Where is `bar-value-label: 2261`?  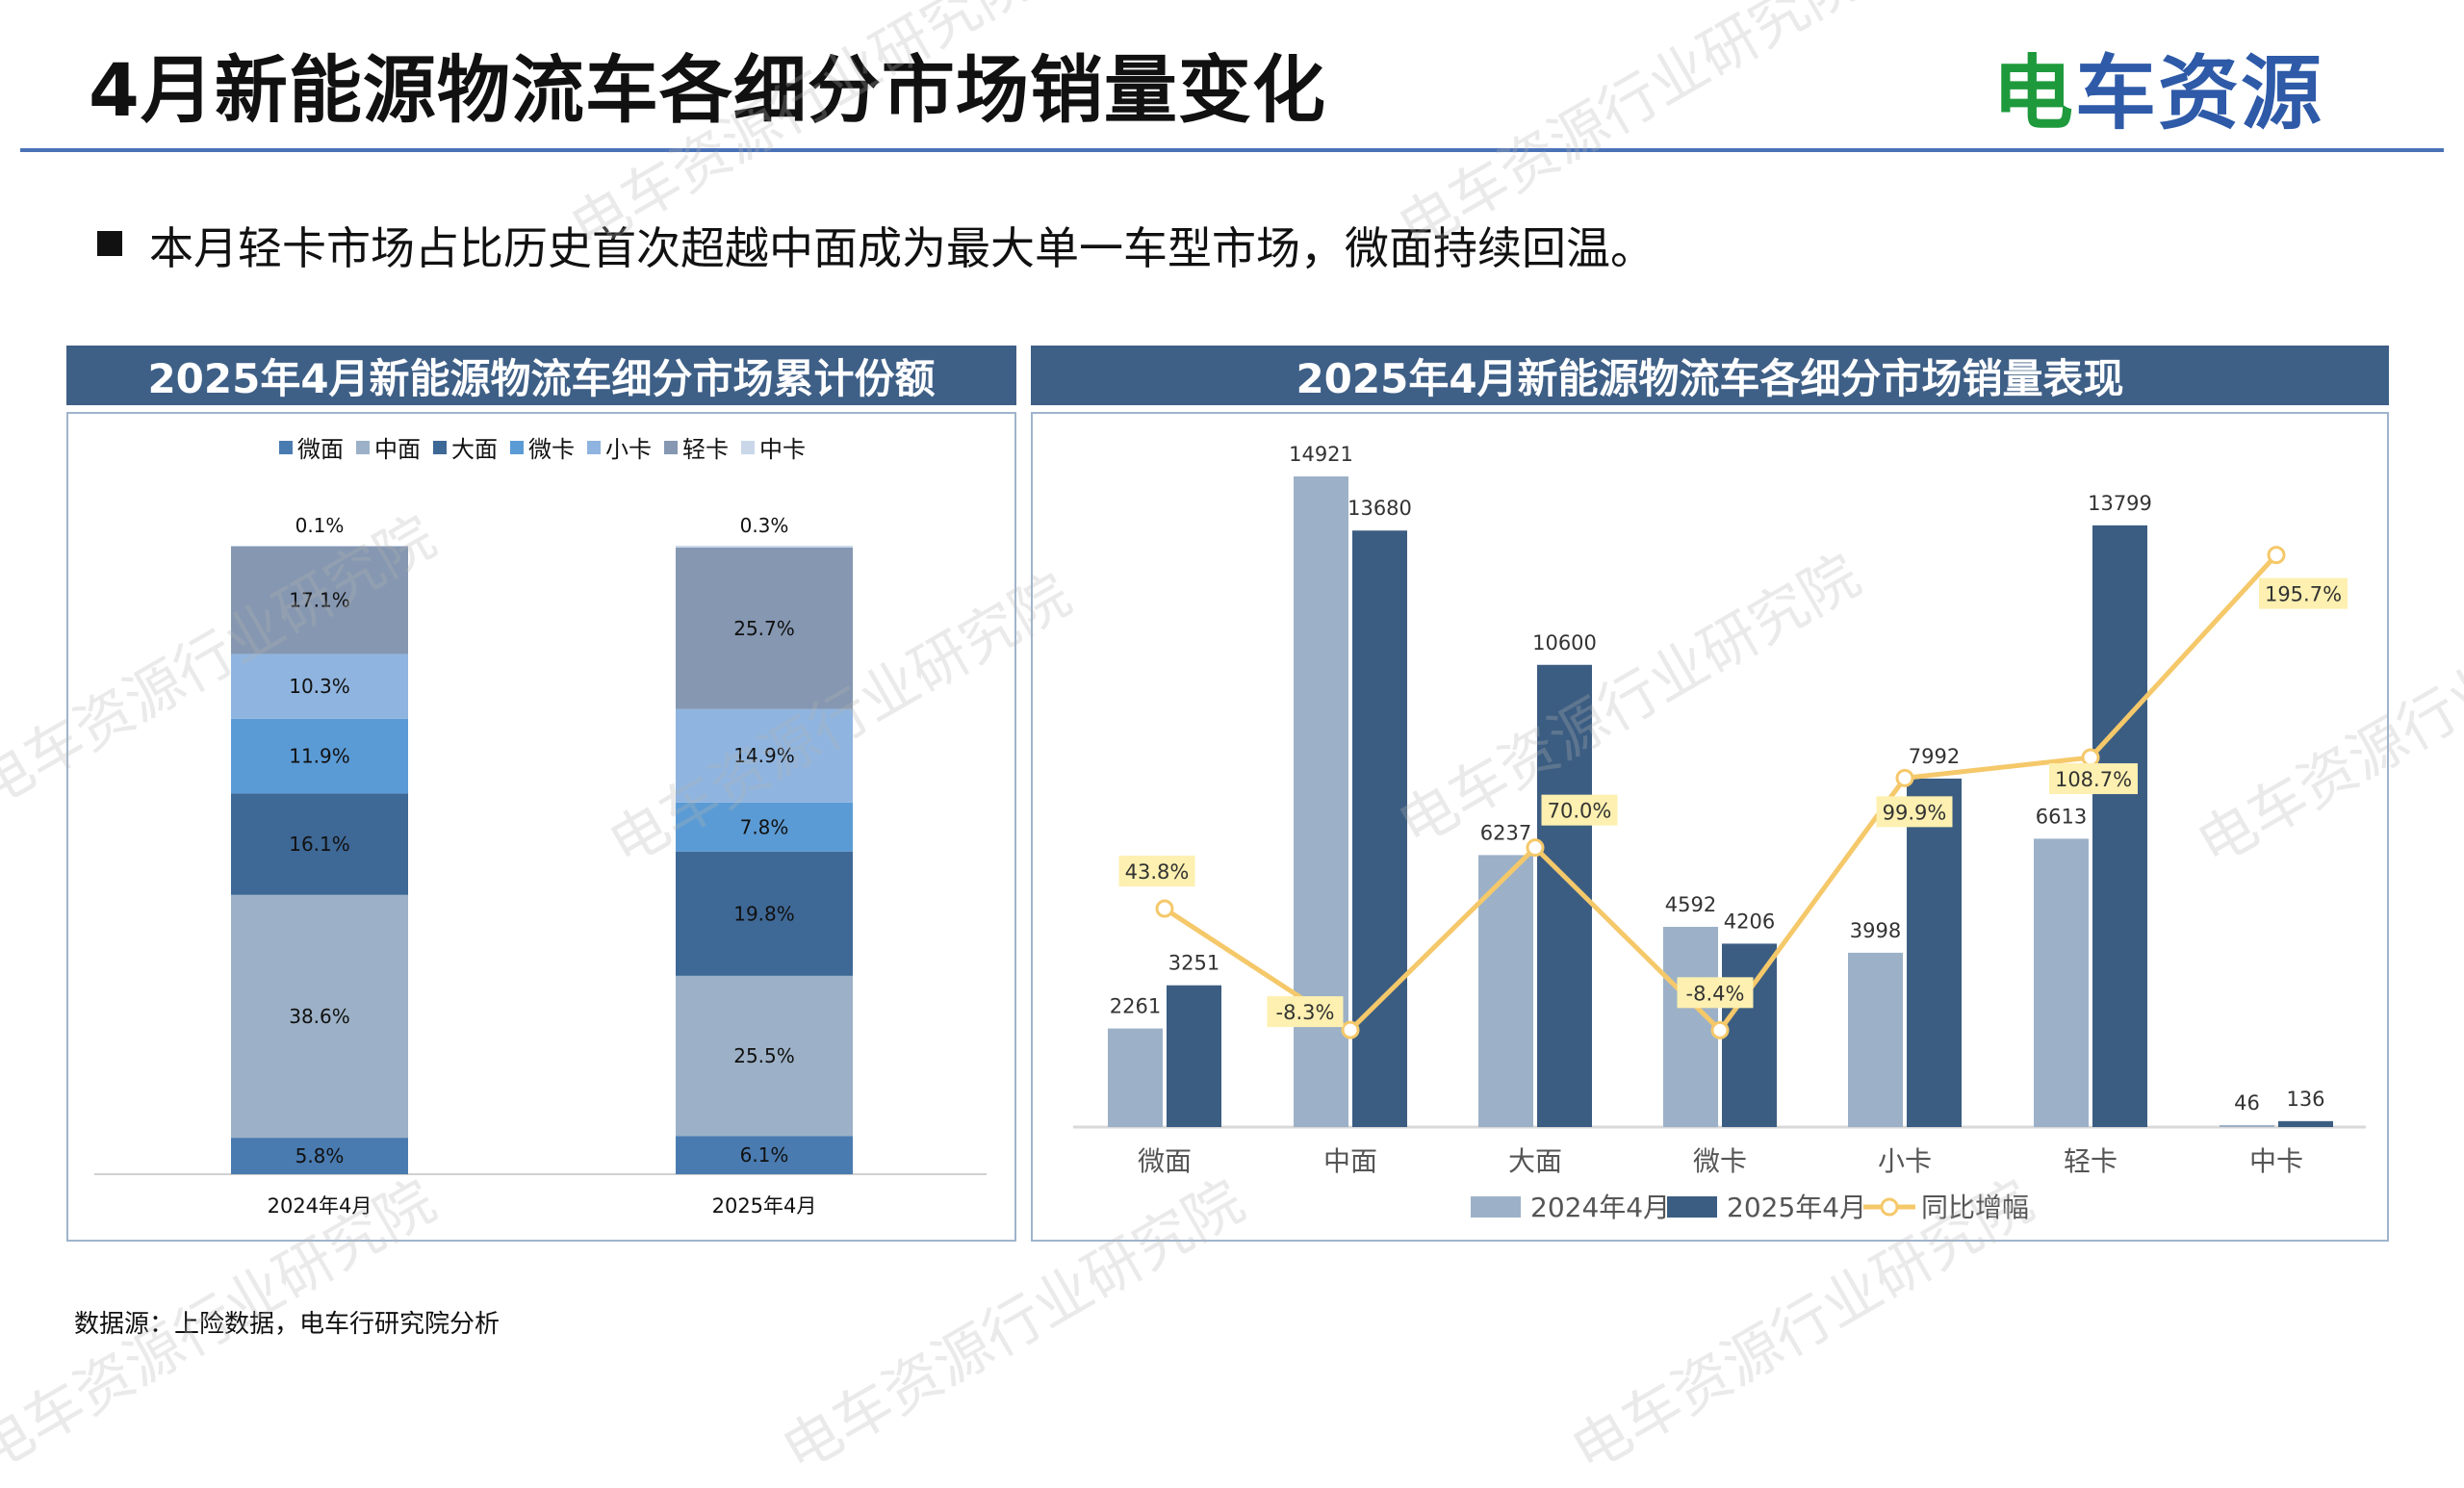
bar-value-label: 2261 is located at coordinates (1135, 1007).